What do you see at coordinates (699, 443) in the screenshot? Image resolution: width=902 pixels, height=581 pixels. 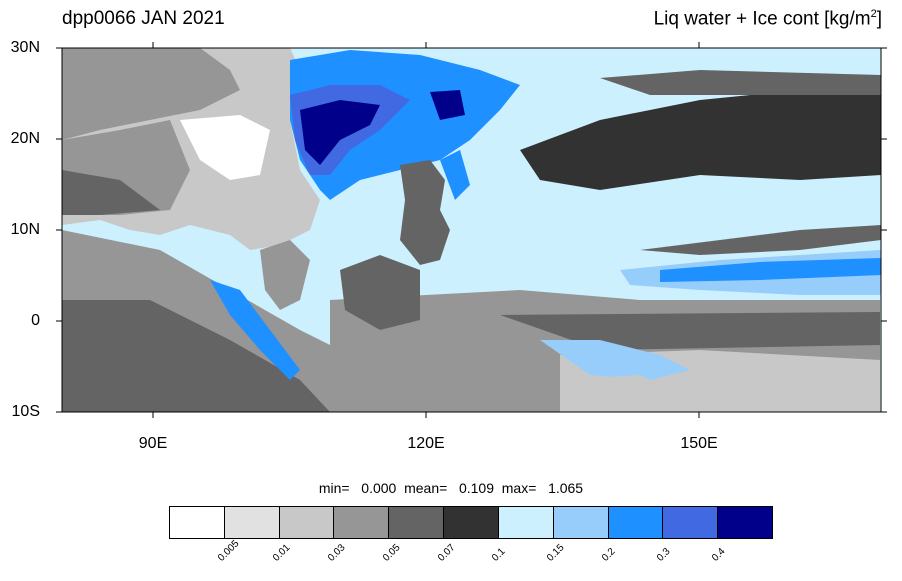 I see `lon-label: 150E` at bounding box center [699, 443].